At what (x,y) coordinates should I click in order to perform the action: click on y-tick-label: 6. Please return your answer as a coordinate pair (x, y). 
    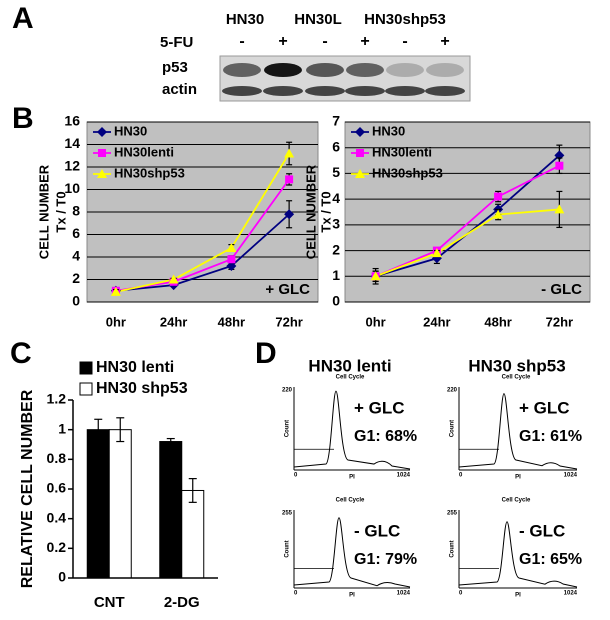
    Looking at the image, I should click on (76, 233).